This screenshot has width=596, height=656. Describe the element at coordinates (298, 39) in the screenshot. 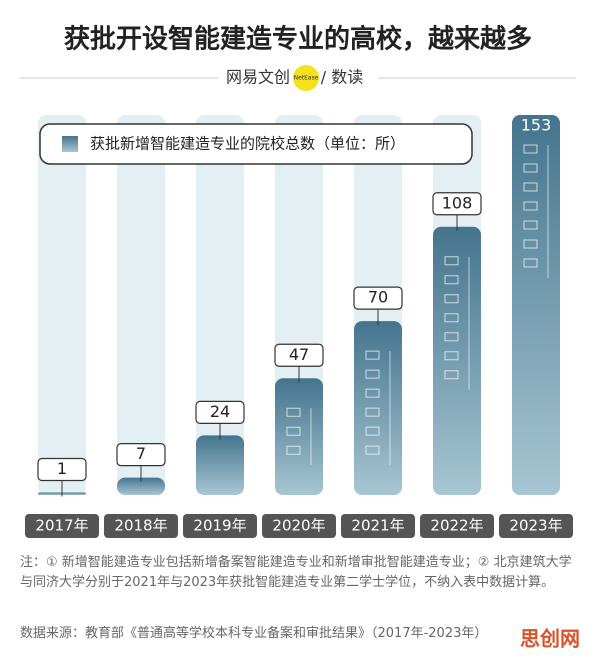

I see `chart-title: 获批开设智能建造专业的高校，越来越多` at that location.